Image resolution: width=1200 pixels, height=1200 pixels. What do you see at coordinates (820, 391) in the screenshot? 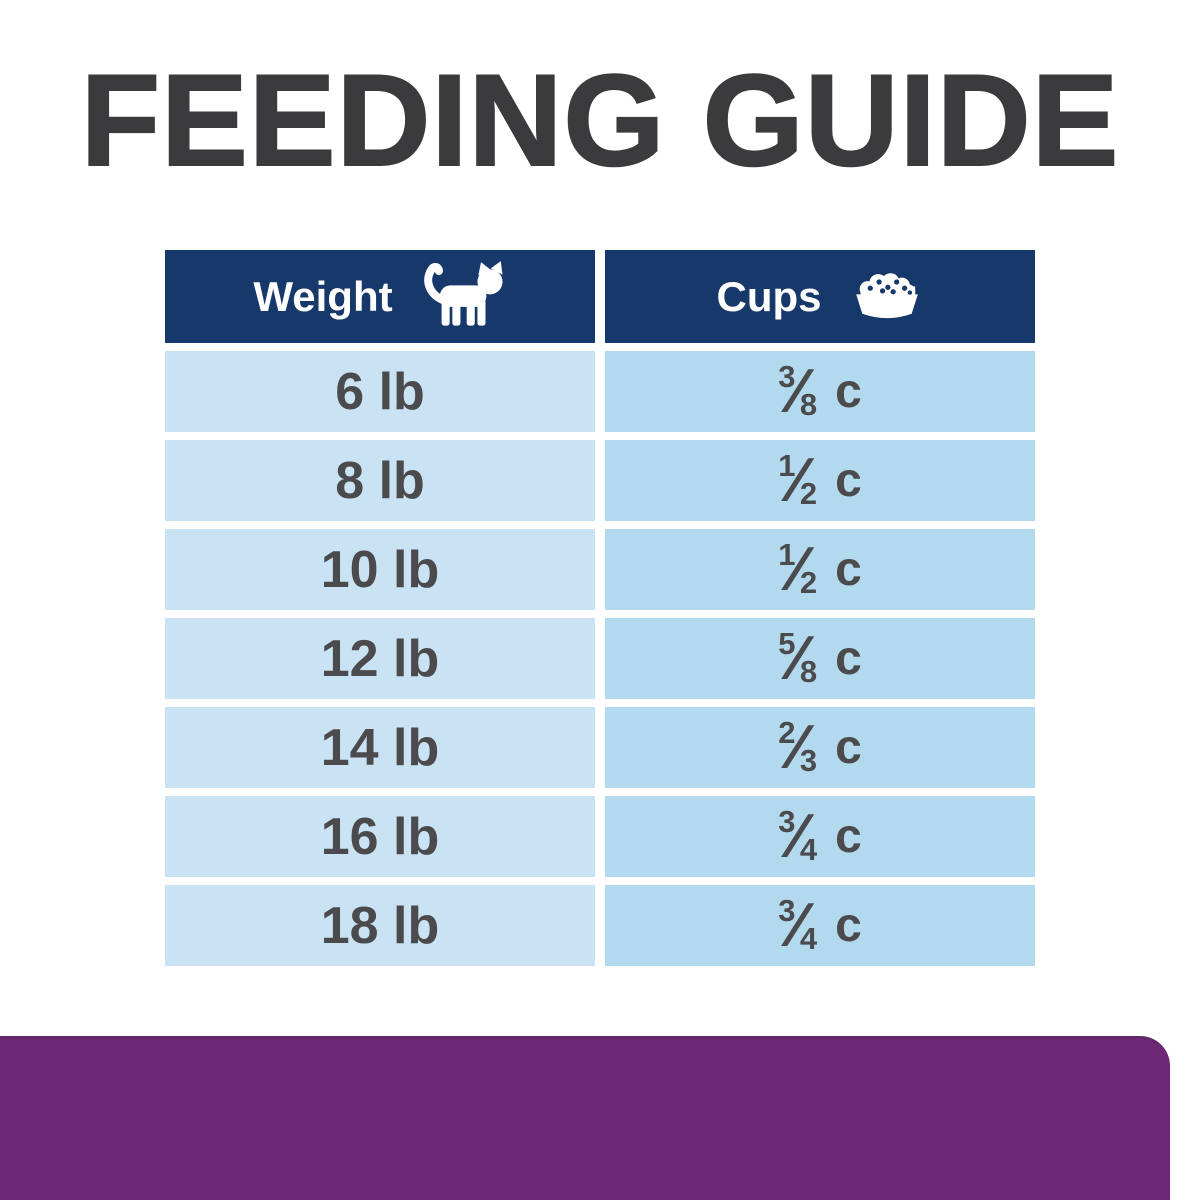
I see `cups-cell: 3 ⁄ 8 c` at bounding box center [820, 391].